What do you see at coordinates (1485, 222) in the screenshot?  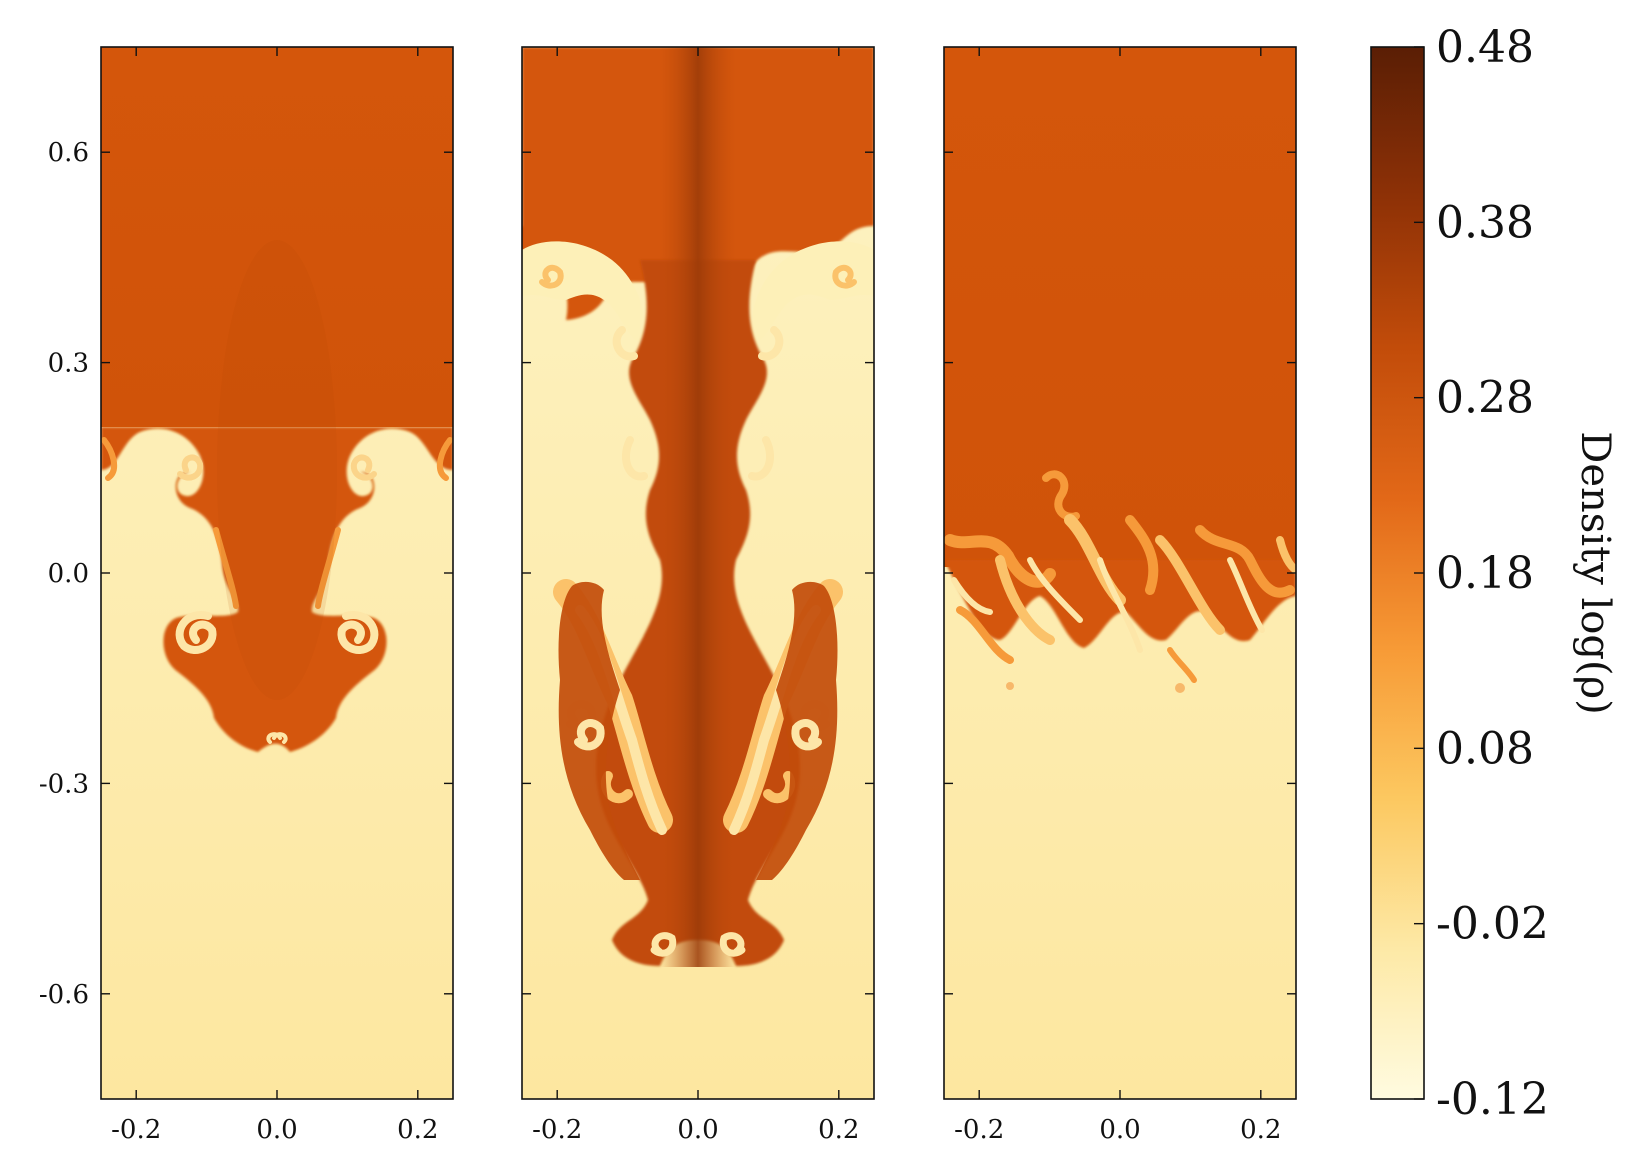 I see `colorbar-tick-label: 0.38` at bounding box center [1485, 222].